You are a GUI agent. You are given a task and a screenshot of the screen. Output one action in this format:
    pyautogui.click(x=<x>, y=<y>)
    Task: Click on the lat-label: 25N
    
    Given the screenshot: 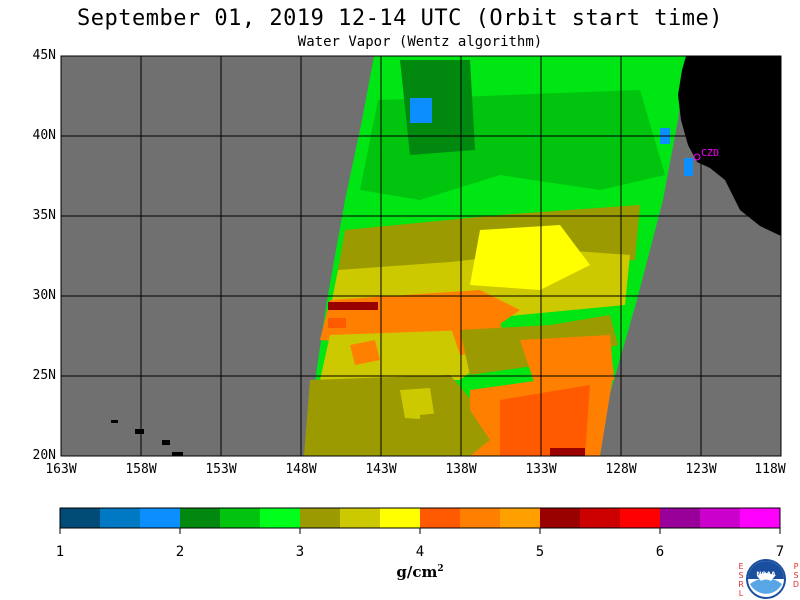 What is the action you would take?
    pyautogui.click(x=30, y=375)
    